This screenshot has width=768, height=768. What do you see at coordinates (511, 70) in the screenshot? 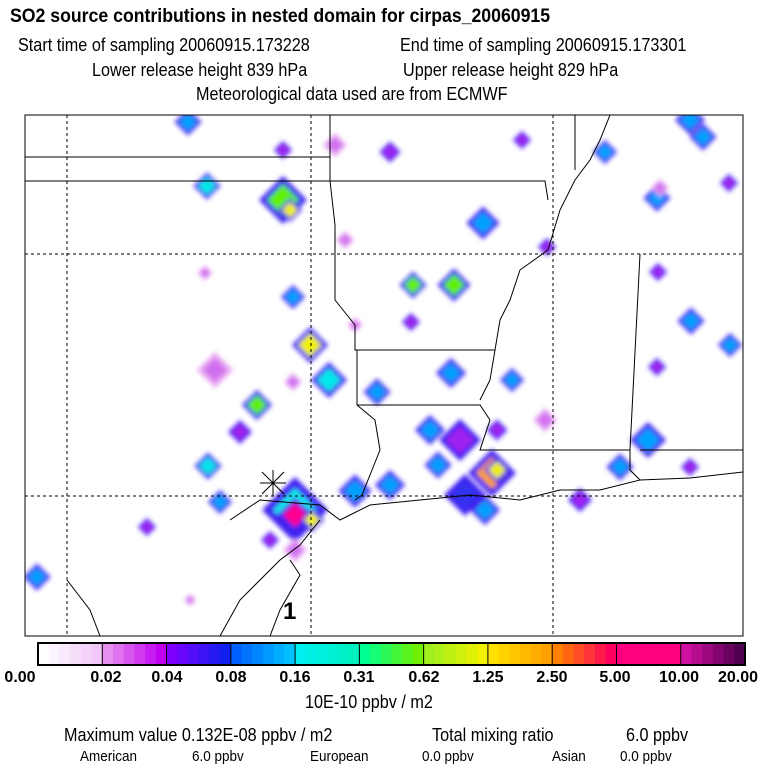
I see `upper-release-height: Upper release height 829 hPa` at bounding box center [511, 70].